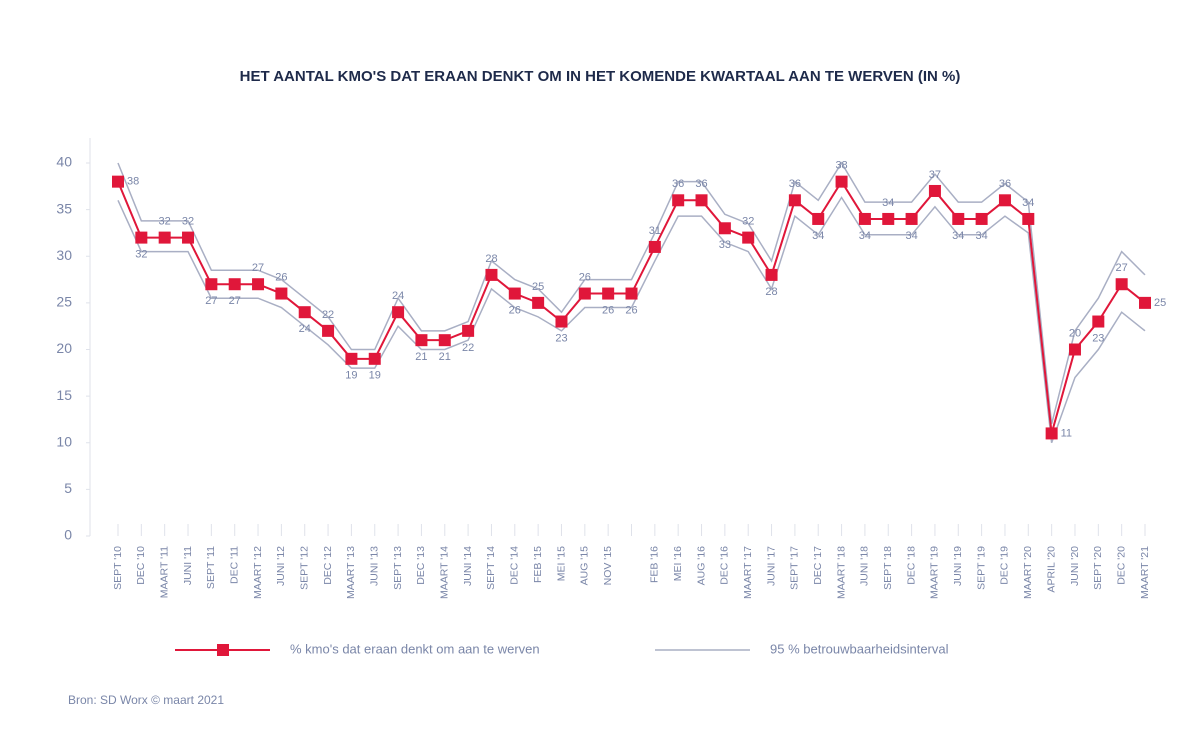  Describe the element at coordinates (1075, 333) in the screenshot. I see `data-label: 20` at that location.